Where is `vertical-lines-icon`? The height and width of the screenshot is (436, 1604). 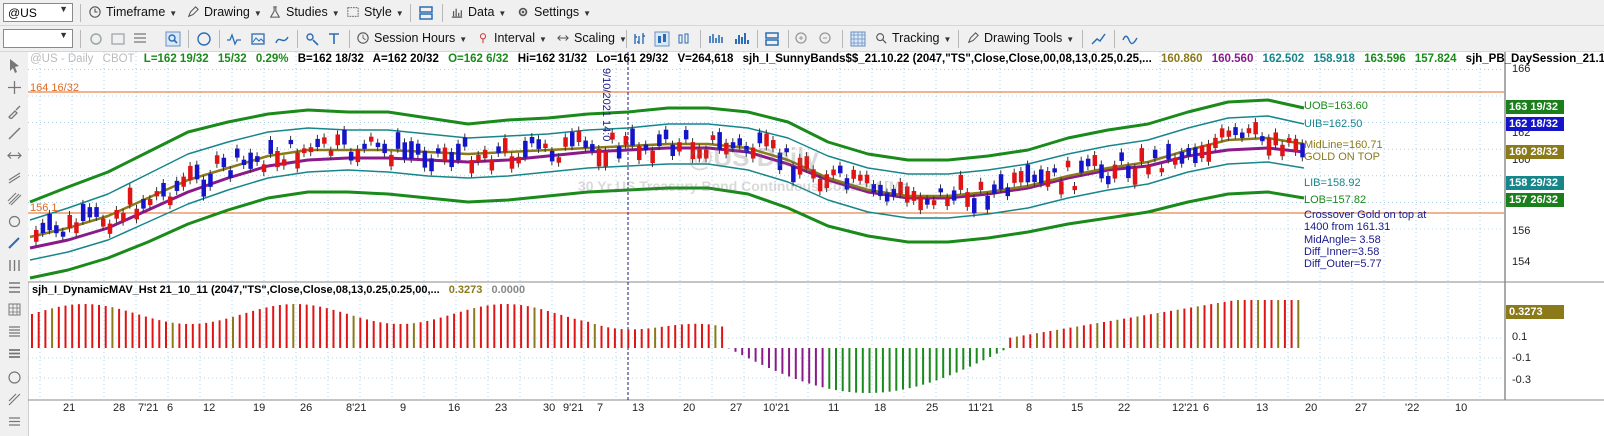 vertical-lines-icon is located at coordinates (14, 265).